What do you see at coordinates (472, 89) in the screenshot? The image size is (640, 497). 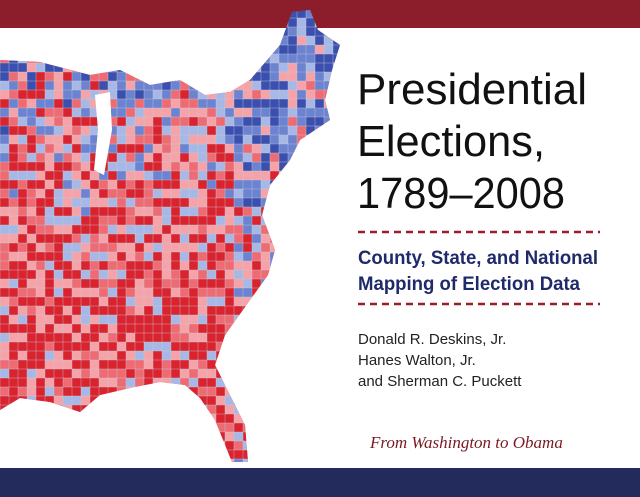 I see `title-line: Presidential` at bounding box center [472, 89].